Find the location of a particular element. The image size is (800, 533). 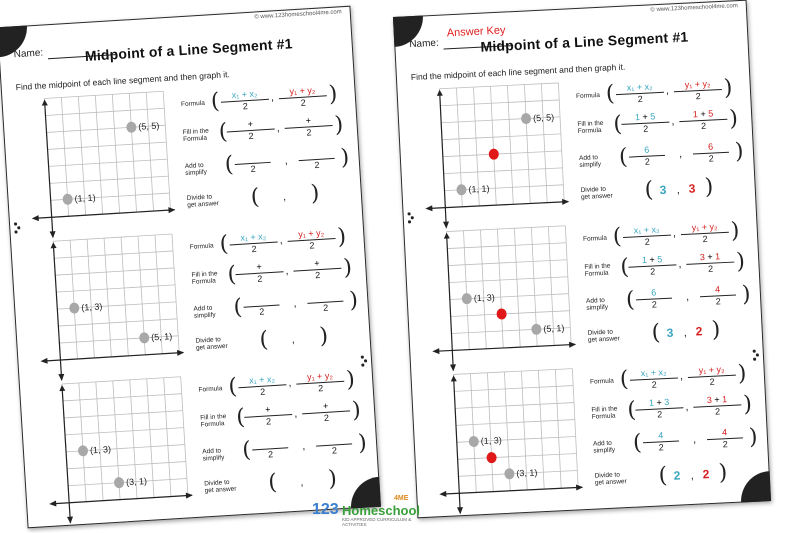

coordinate-grid: (1, 3) (3, 1) is located at coordinates (510, 442).